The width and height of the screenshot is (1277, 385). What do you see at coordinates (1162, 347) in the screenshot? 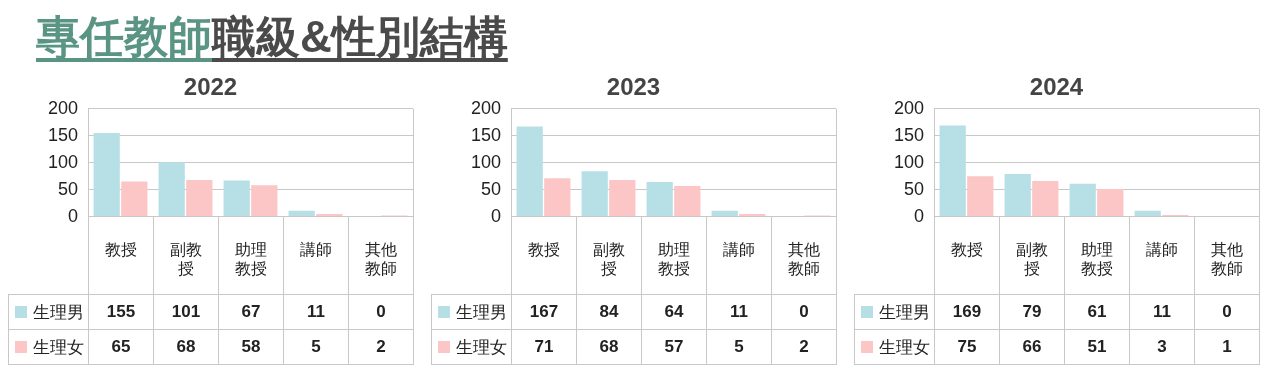
I see `data-label: 3` at bounding box center [1162, 347].